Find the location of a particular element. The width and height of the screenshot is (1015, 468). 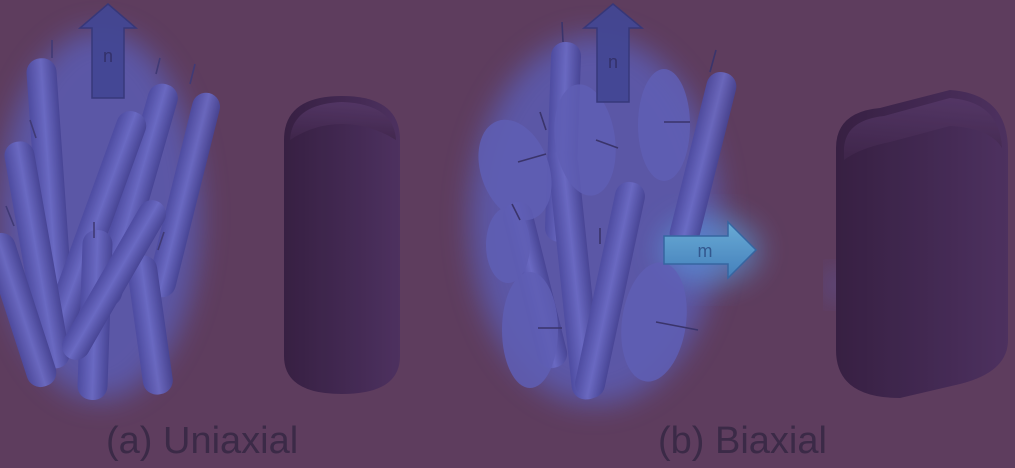

director-m-arrow is located at coordinates (710, 250).